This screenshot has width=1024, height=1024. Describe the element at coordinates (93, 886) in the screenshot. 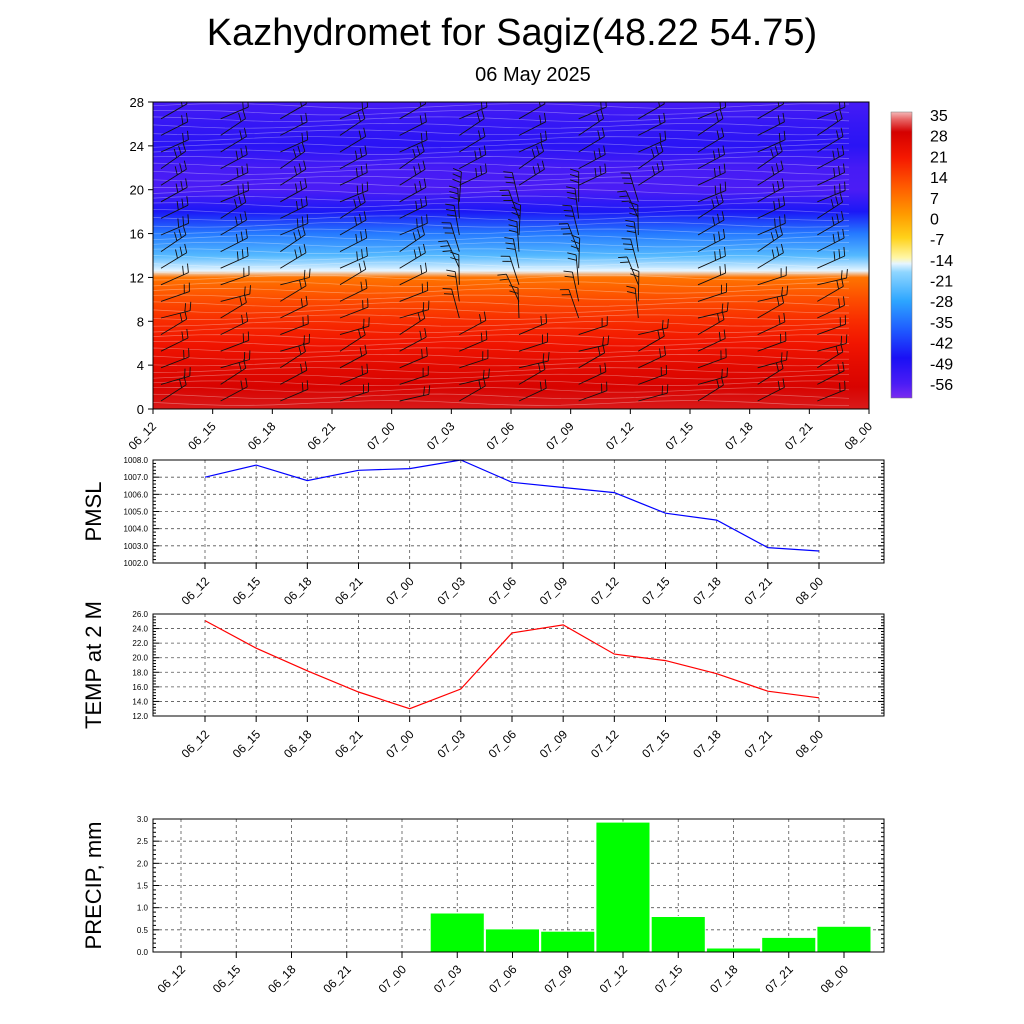

I see `y-axis-label: PRECIP, mm` at that location.